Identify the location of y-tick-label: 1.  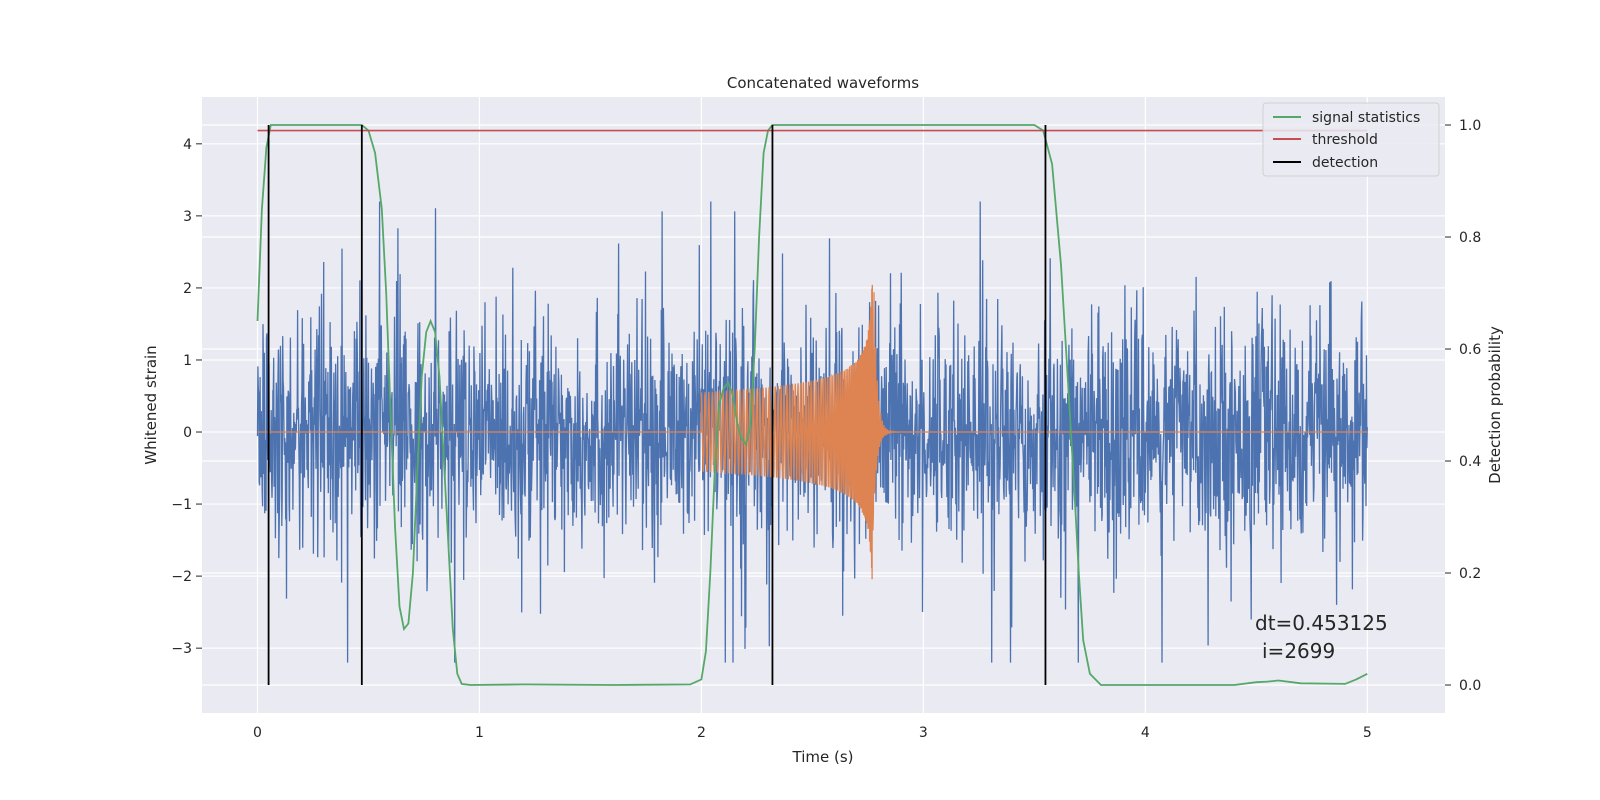
(187, 361).